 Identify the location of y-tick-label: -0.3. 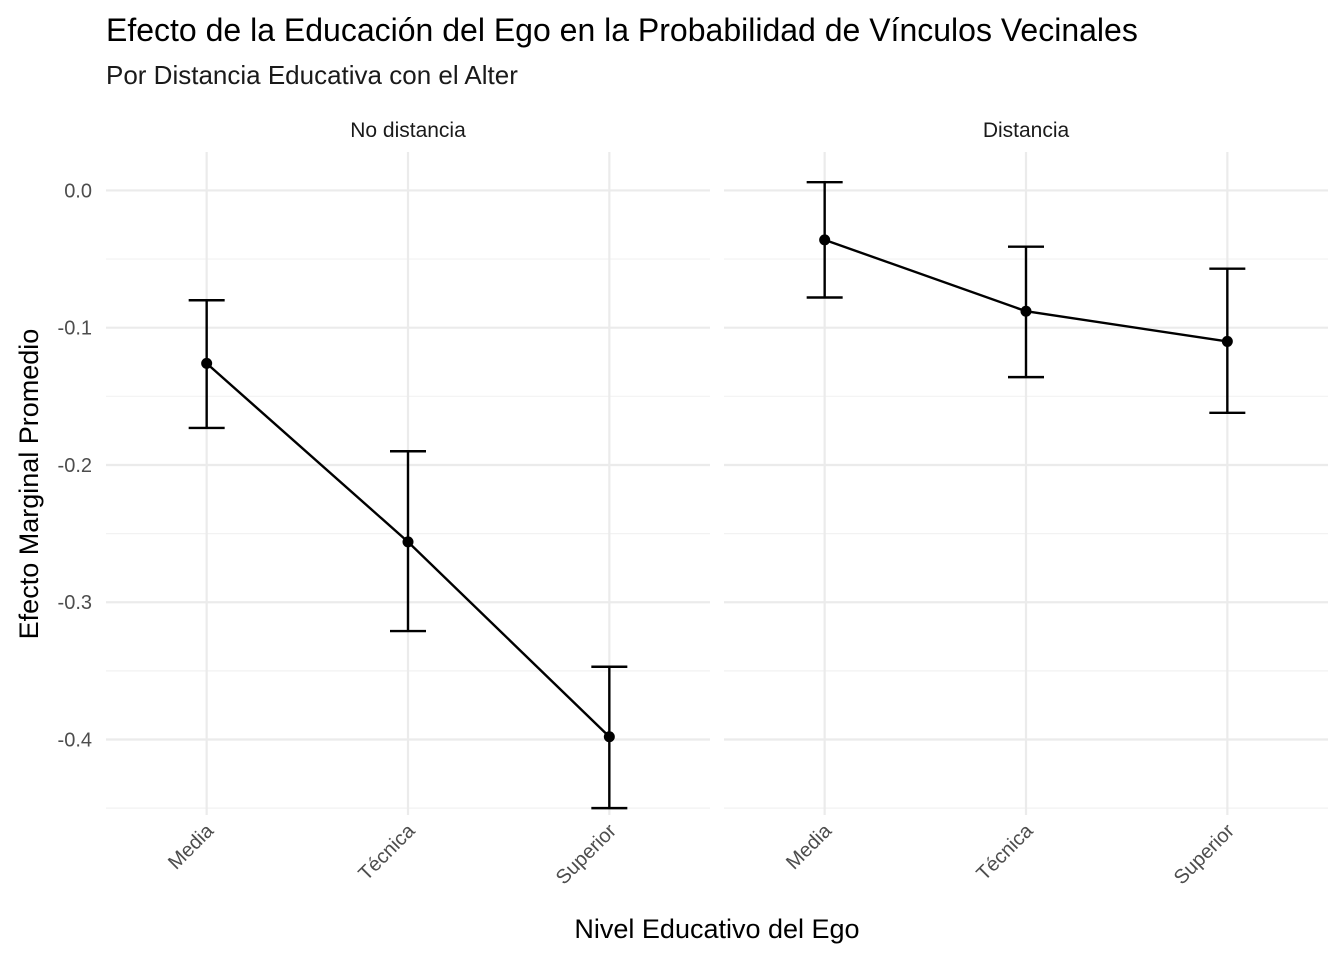
(75, 603).